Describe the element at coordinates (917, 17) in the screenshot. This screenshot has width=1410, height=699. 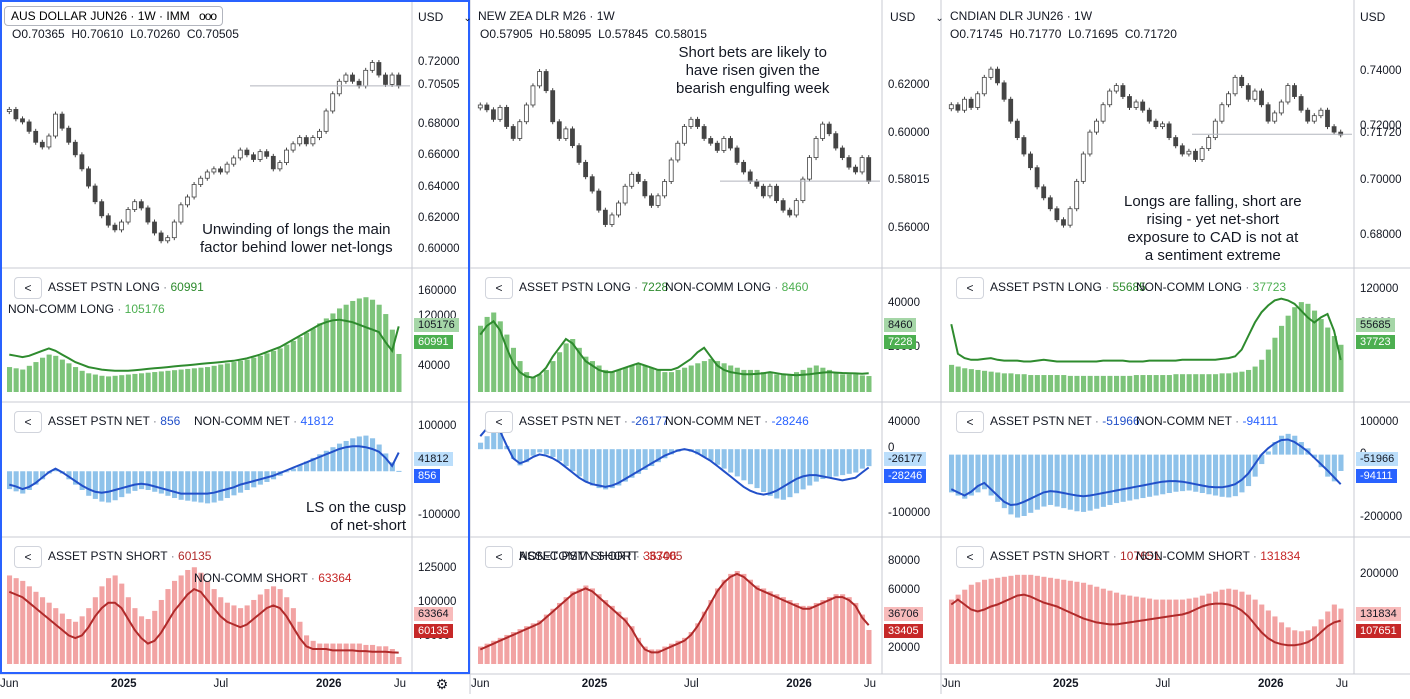
I see `cad-left-currency-selector: USD ⌄` at that location.